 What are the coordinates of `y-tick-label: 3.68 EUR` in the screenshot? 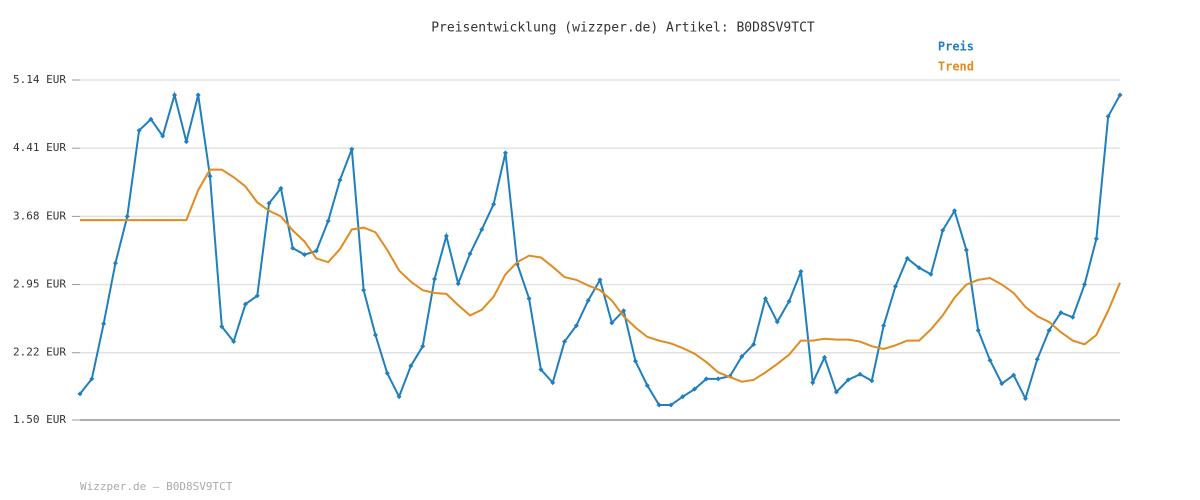 It's located at (39, 215).